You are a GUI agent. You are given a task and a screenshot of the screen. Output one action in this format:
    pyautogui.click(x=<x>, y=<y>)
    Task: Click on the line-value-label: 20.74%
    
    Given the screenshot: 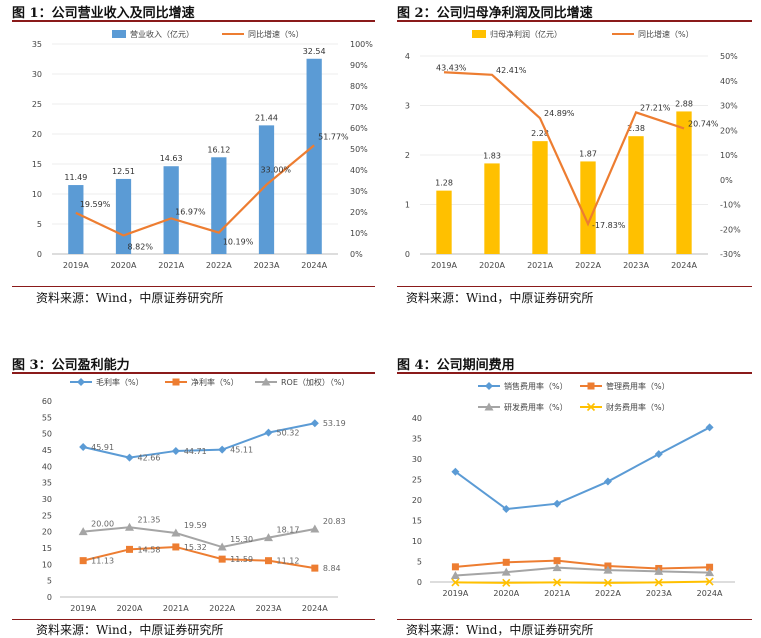 What is the action you would take?
    pyautogui.click(x=703, y=123)
    